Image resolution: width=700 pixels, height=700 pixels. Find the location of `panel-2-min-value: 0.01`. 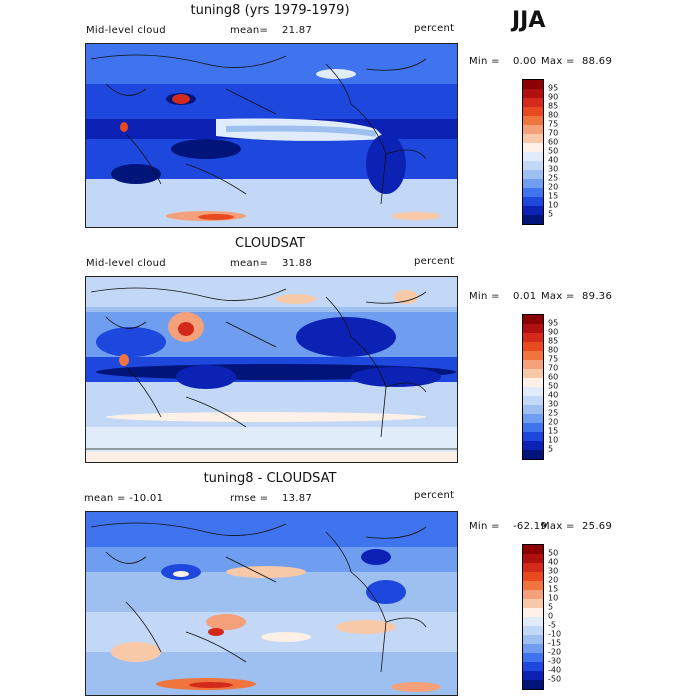

panel-2-min-value: 0.01 is located at coordinates (525, 296).